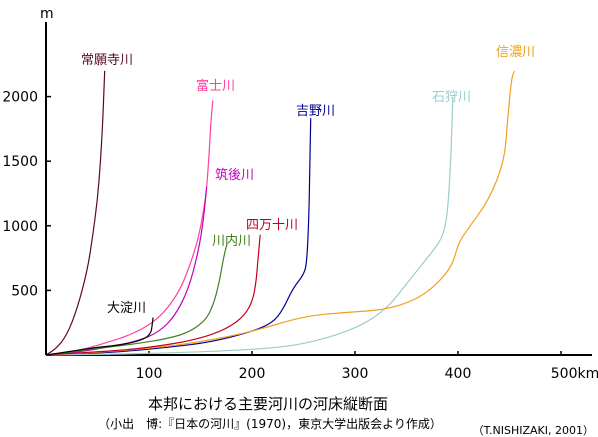 Image resolution: width=598 pixels, height=437 pixels. I want to click on y-tick-label: 1000, so click(20, 227).